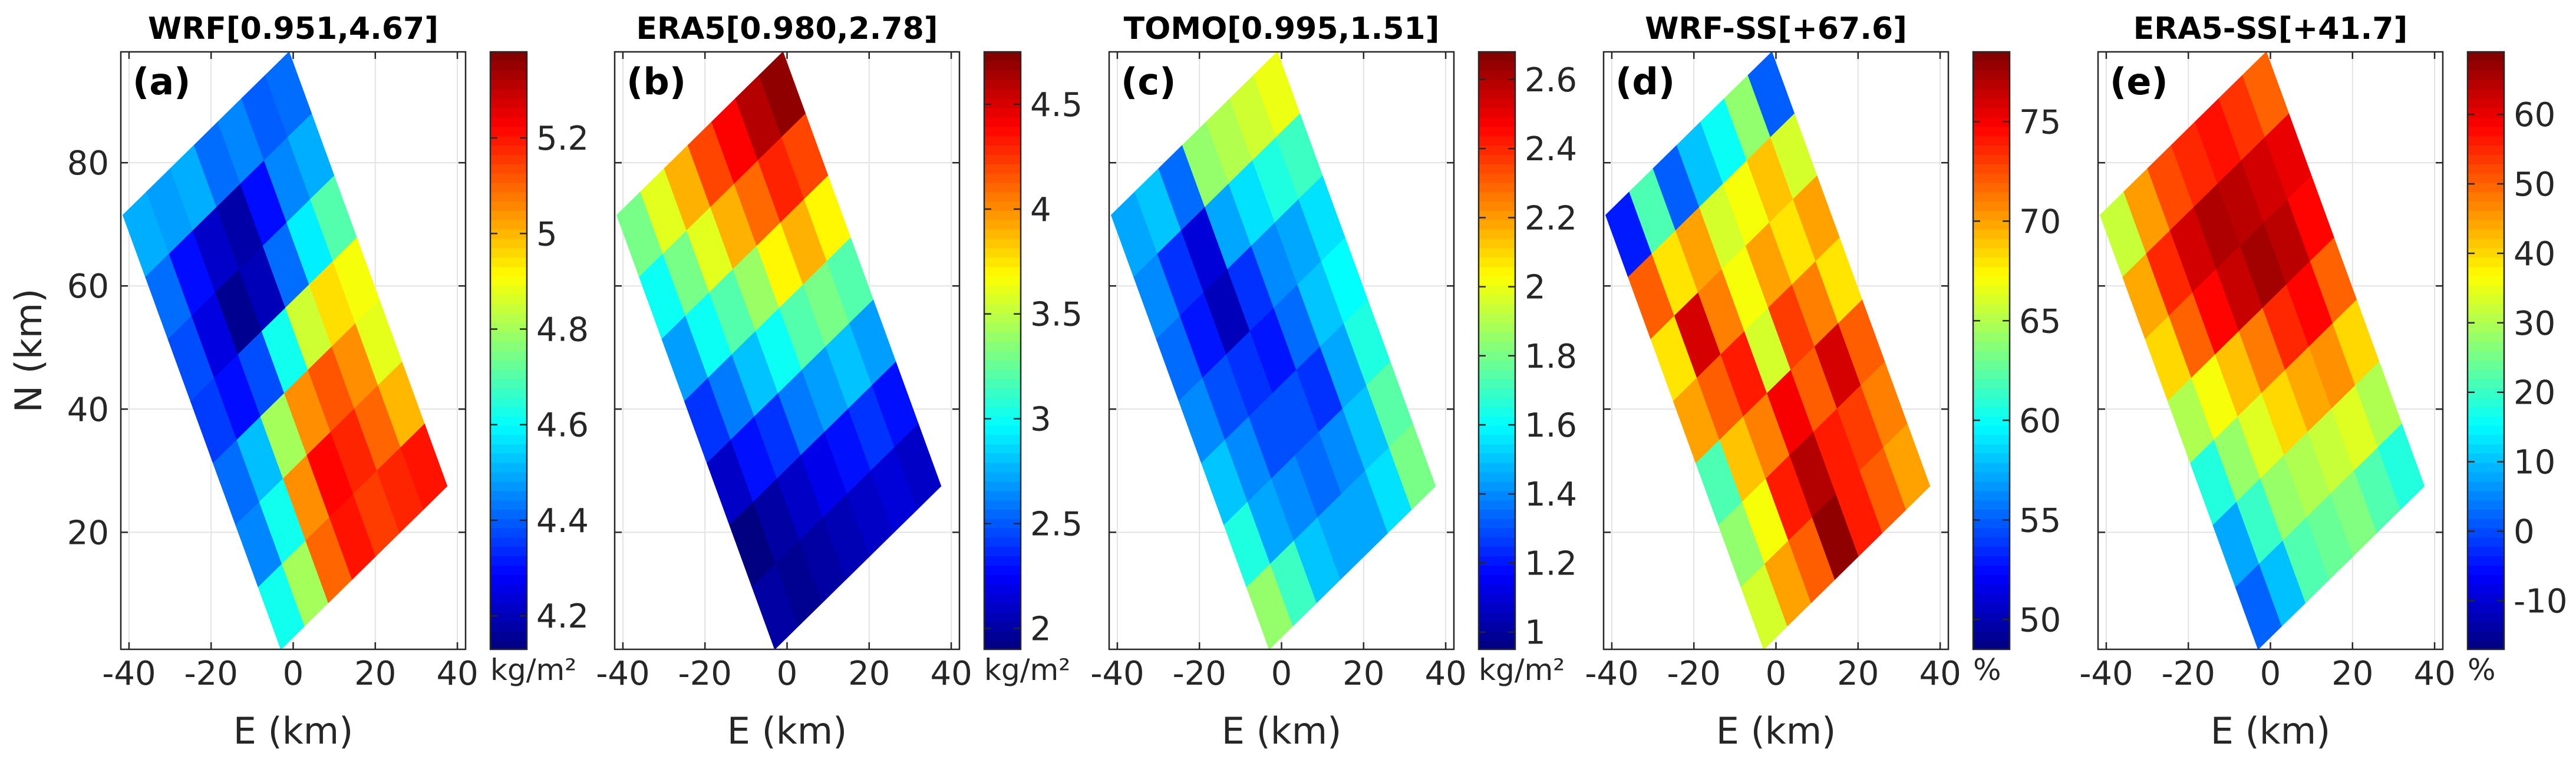 This screenshot has width=2576, height=766. Describe the element at coordinates (787, 29) in the screenshot. I see `panel-title: ERA5[0.980,2.78]` at that location.